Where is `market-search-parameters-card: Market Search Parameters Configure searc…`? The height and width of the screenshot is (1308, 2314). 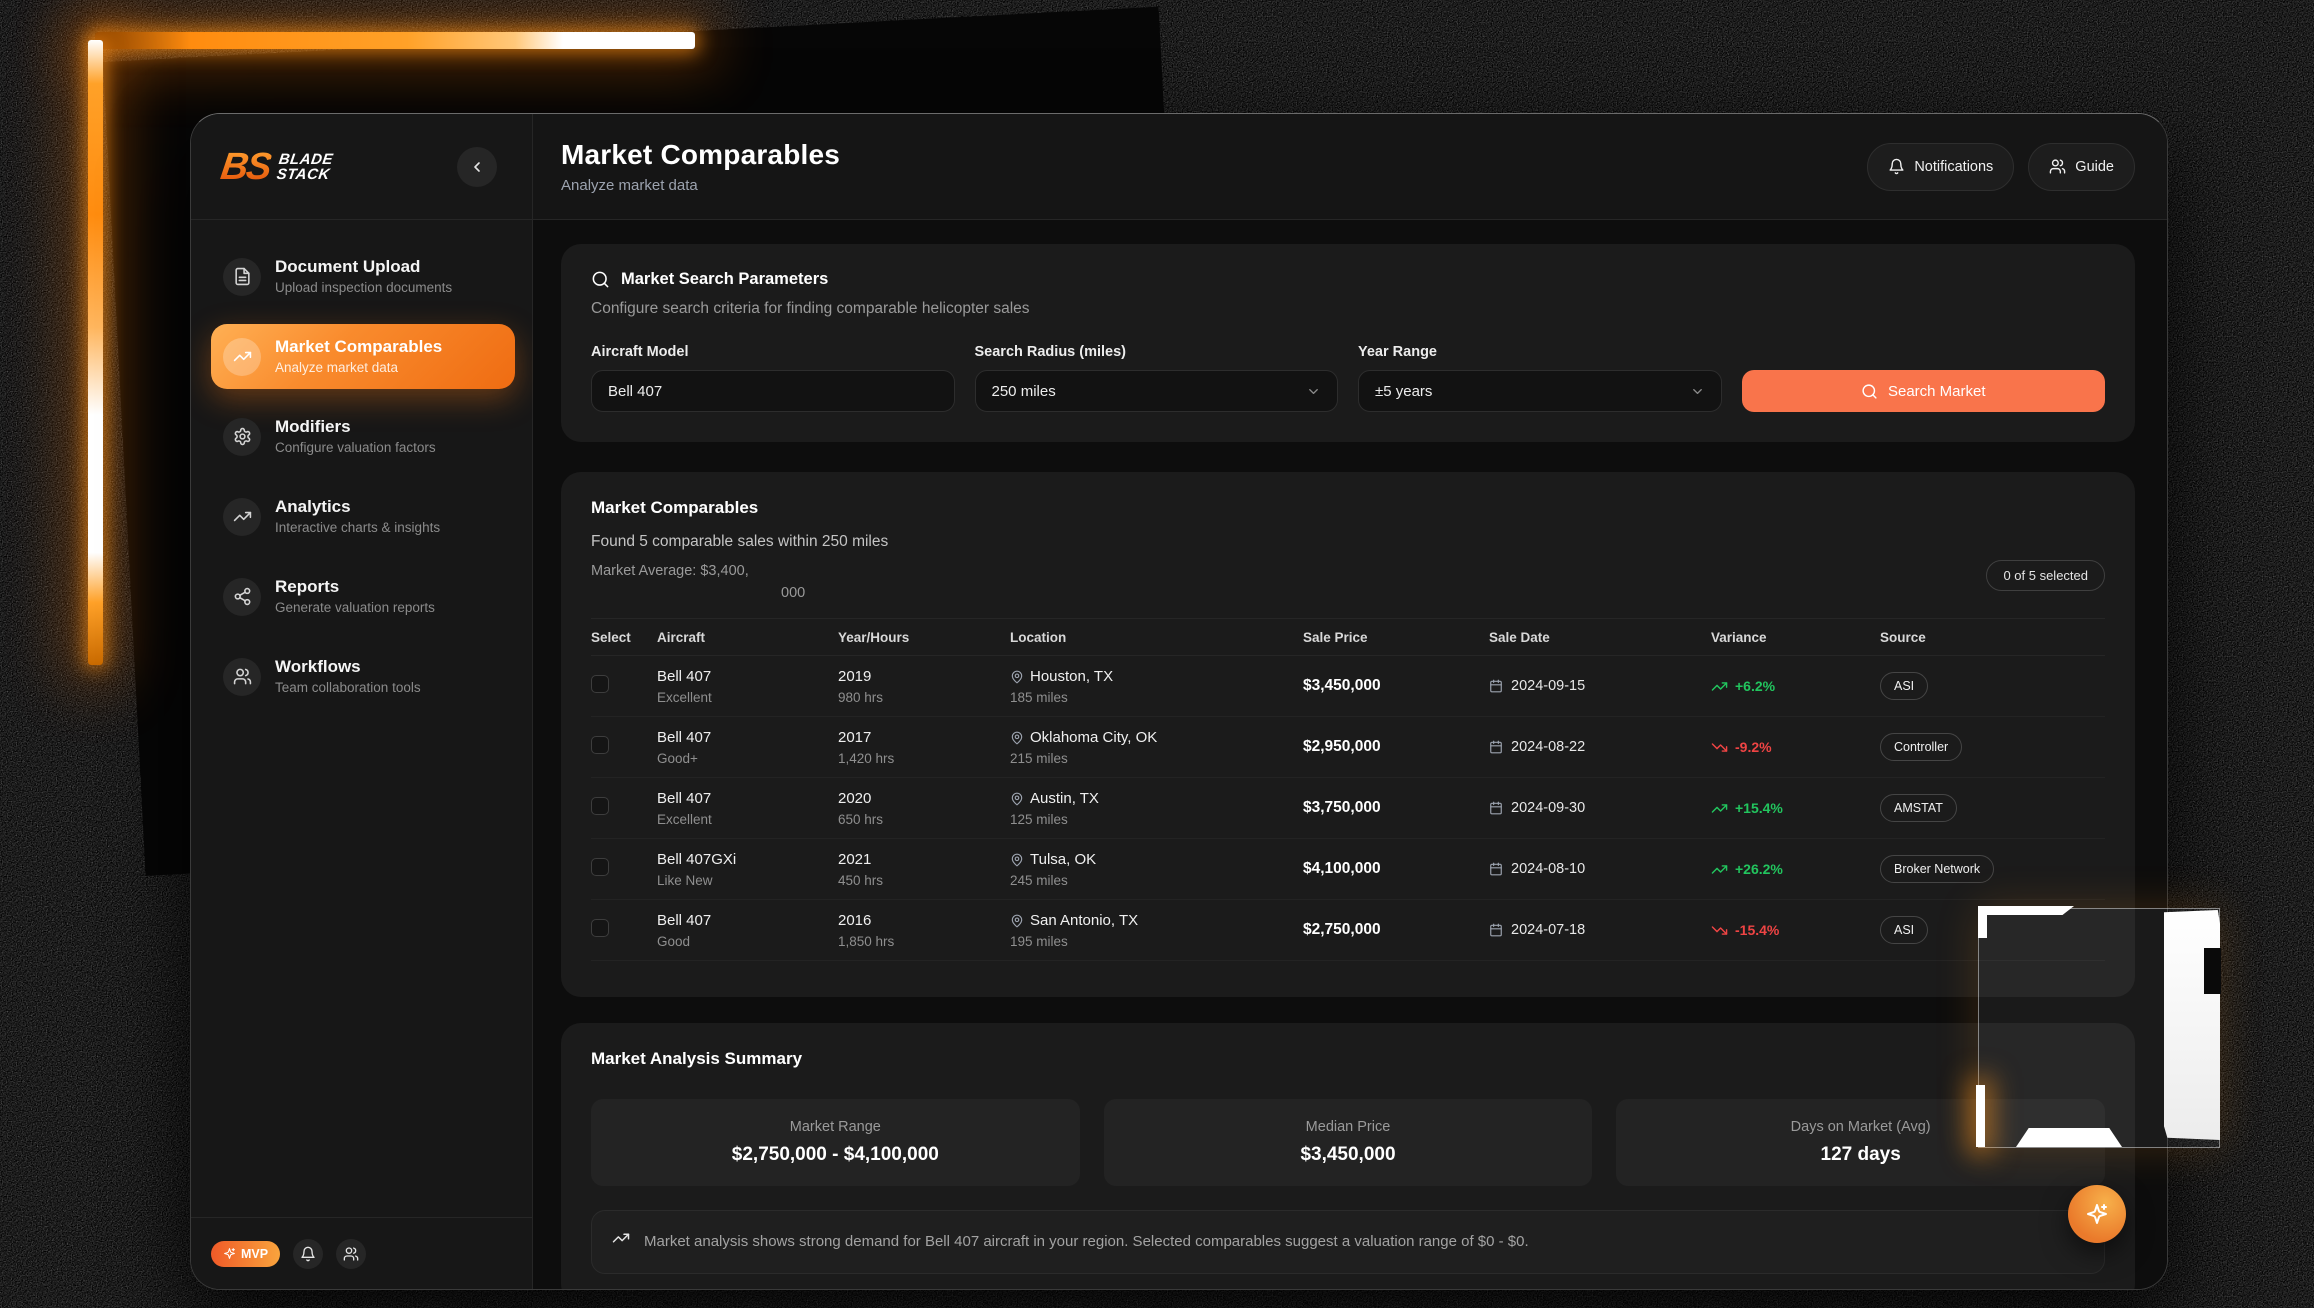 market-search-parameters-card: Market Search Parameters Configure searc… is located at coordinates (1348, 343).